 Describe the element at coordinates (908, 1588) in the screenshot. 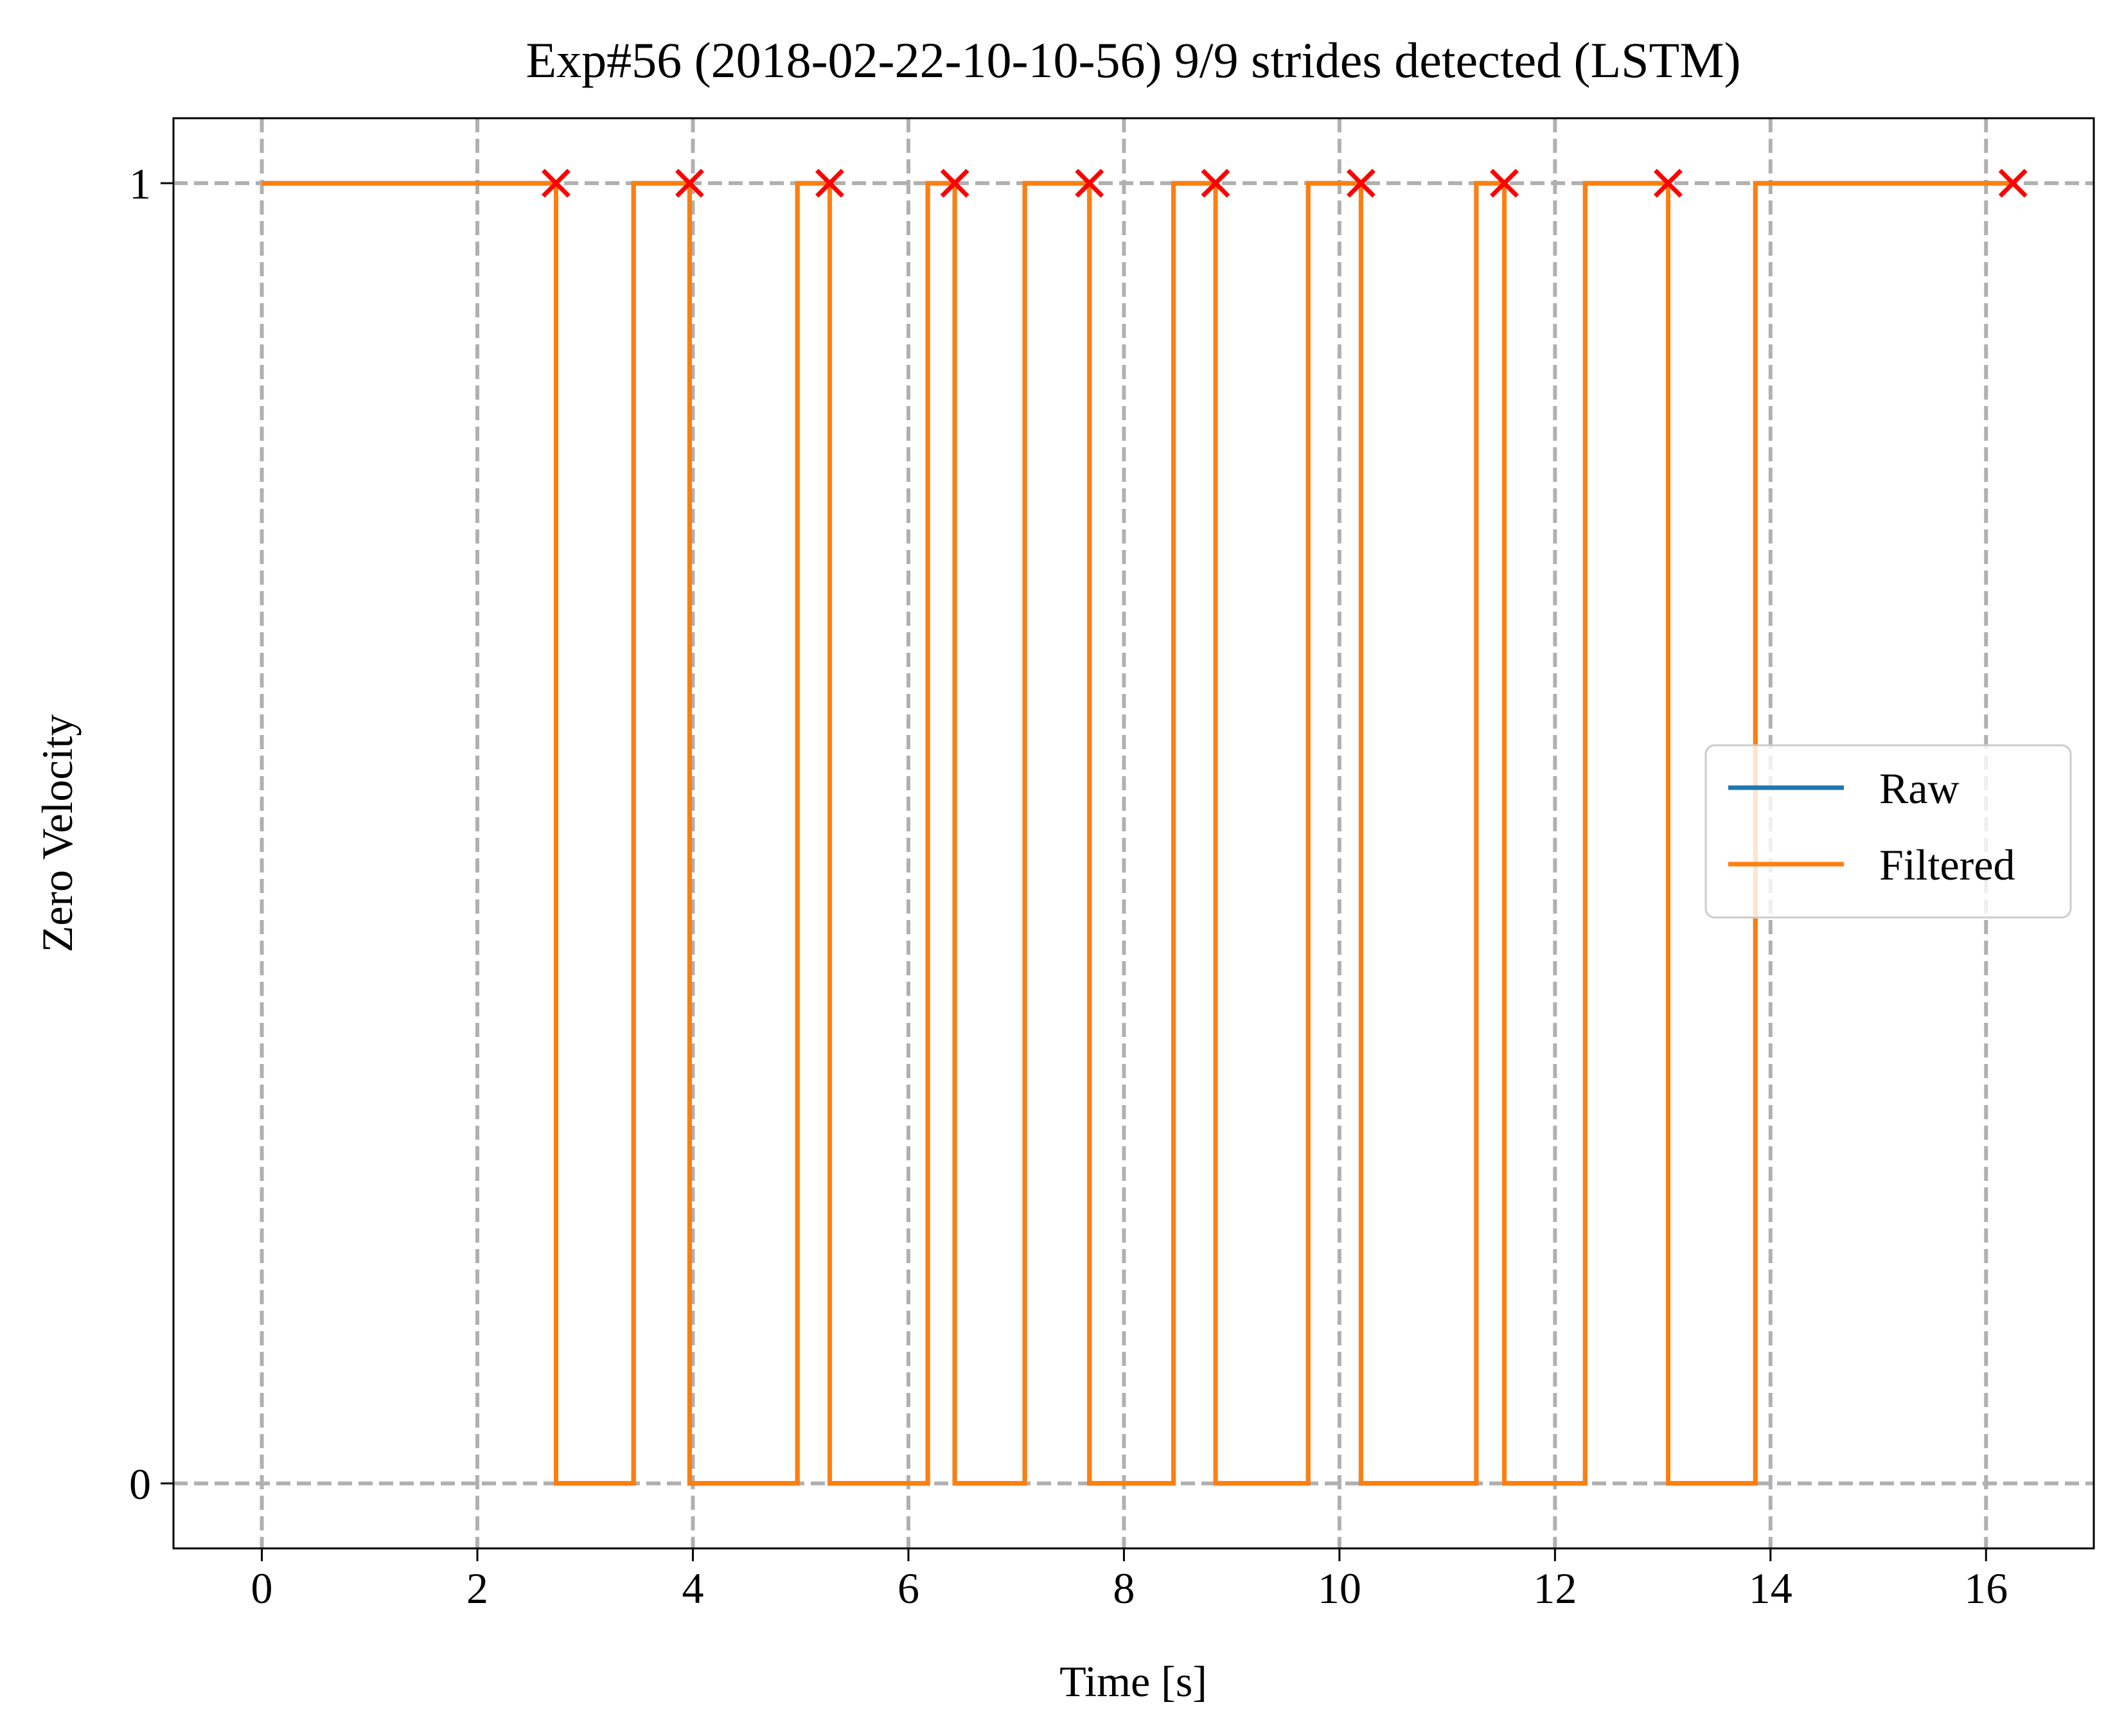

I see `x-tick-label: 6` at that location.